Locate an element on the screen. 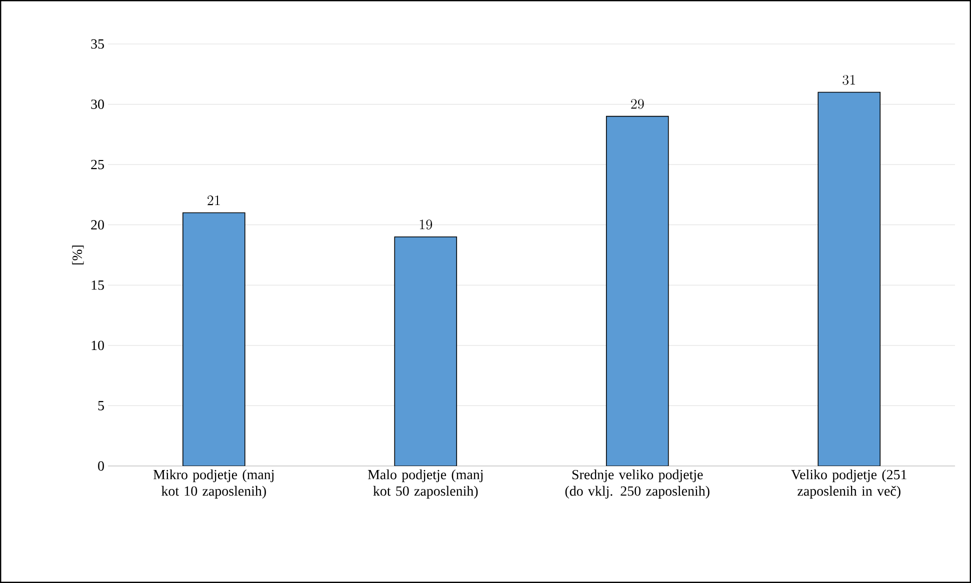 Image resolution: width=971 pixels, height=583 pixels. y-tick-label: 0 is located at coordinates (101, 466).